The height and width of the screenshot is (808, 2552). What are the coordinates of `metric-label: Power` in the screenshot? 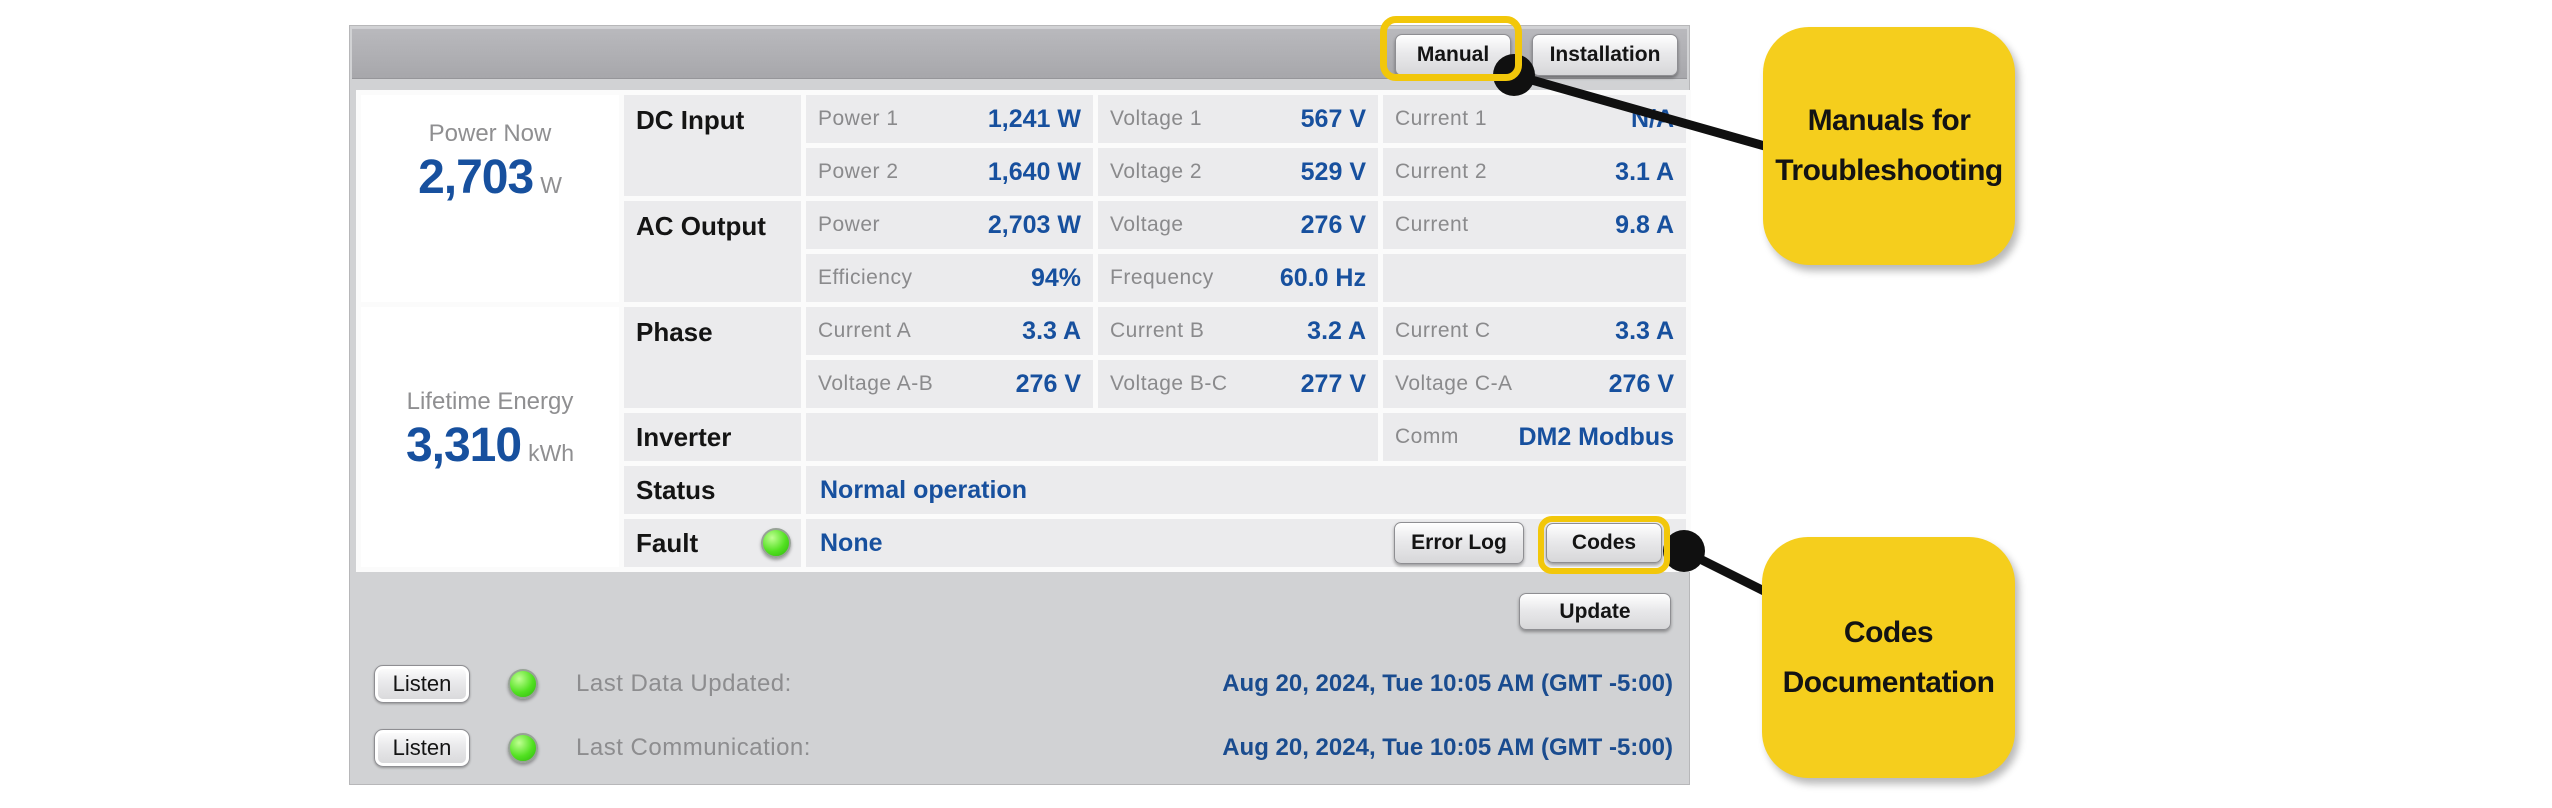 It's located at (849, 224).